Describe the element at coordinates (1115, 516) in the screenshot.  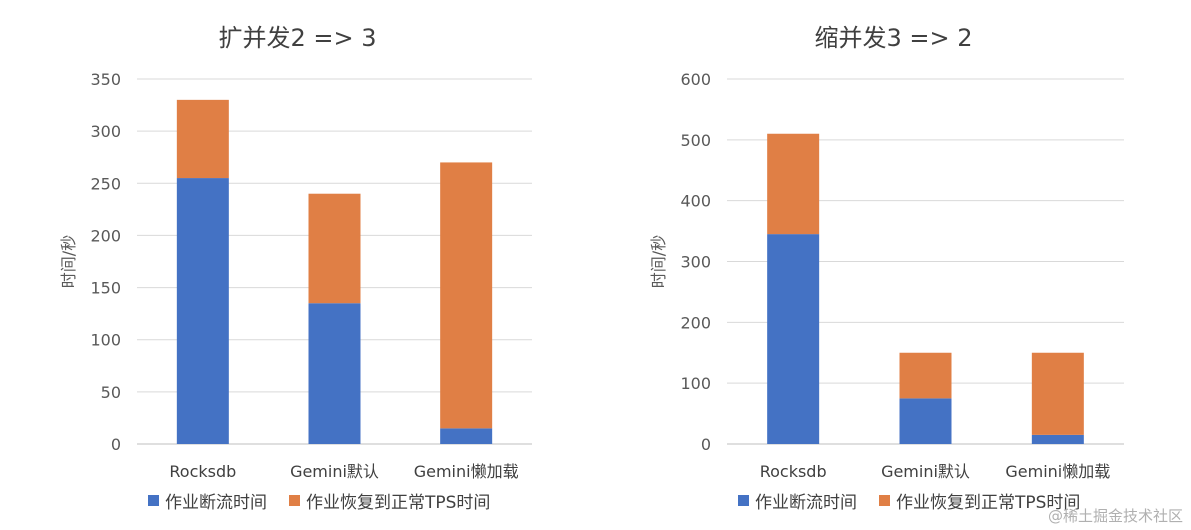
I see `watermark: @稀土掘金技术社区` at that location.